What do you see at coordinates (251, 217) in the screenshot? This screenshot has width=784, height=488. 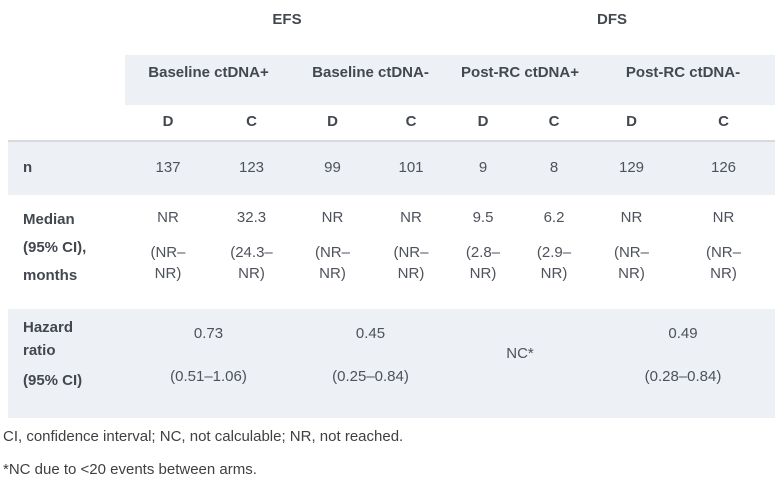 I see `median-value: 32.3` at bounding box center [251, 217].